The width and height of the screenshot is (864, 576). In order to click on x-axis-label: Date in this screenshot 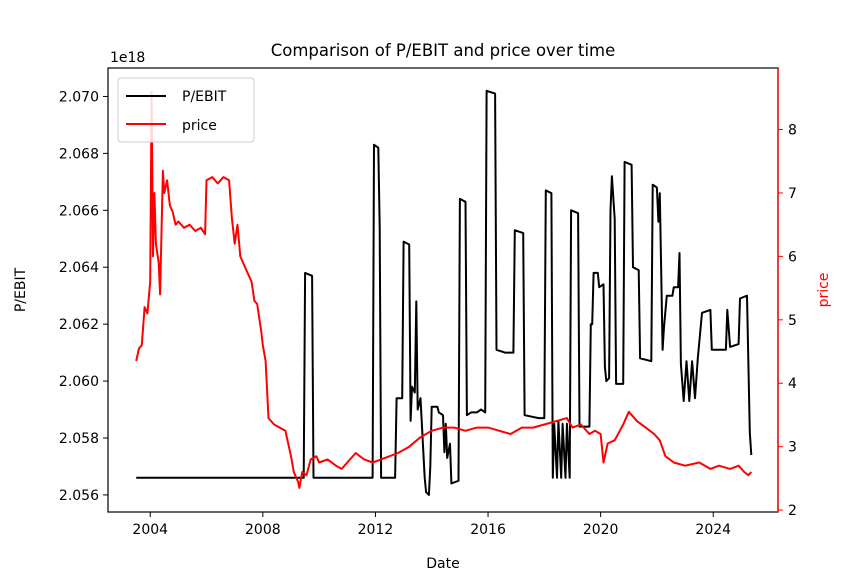, I will do `click(442, 564)`.